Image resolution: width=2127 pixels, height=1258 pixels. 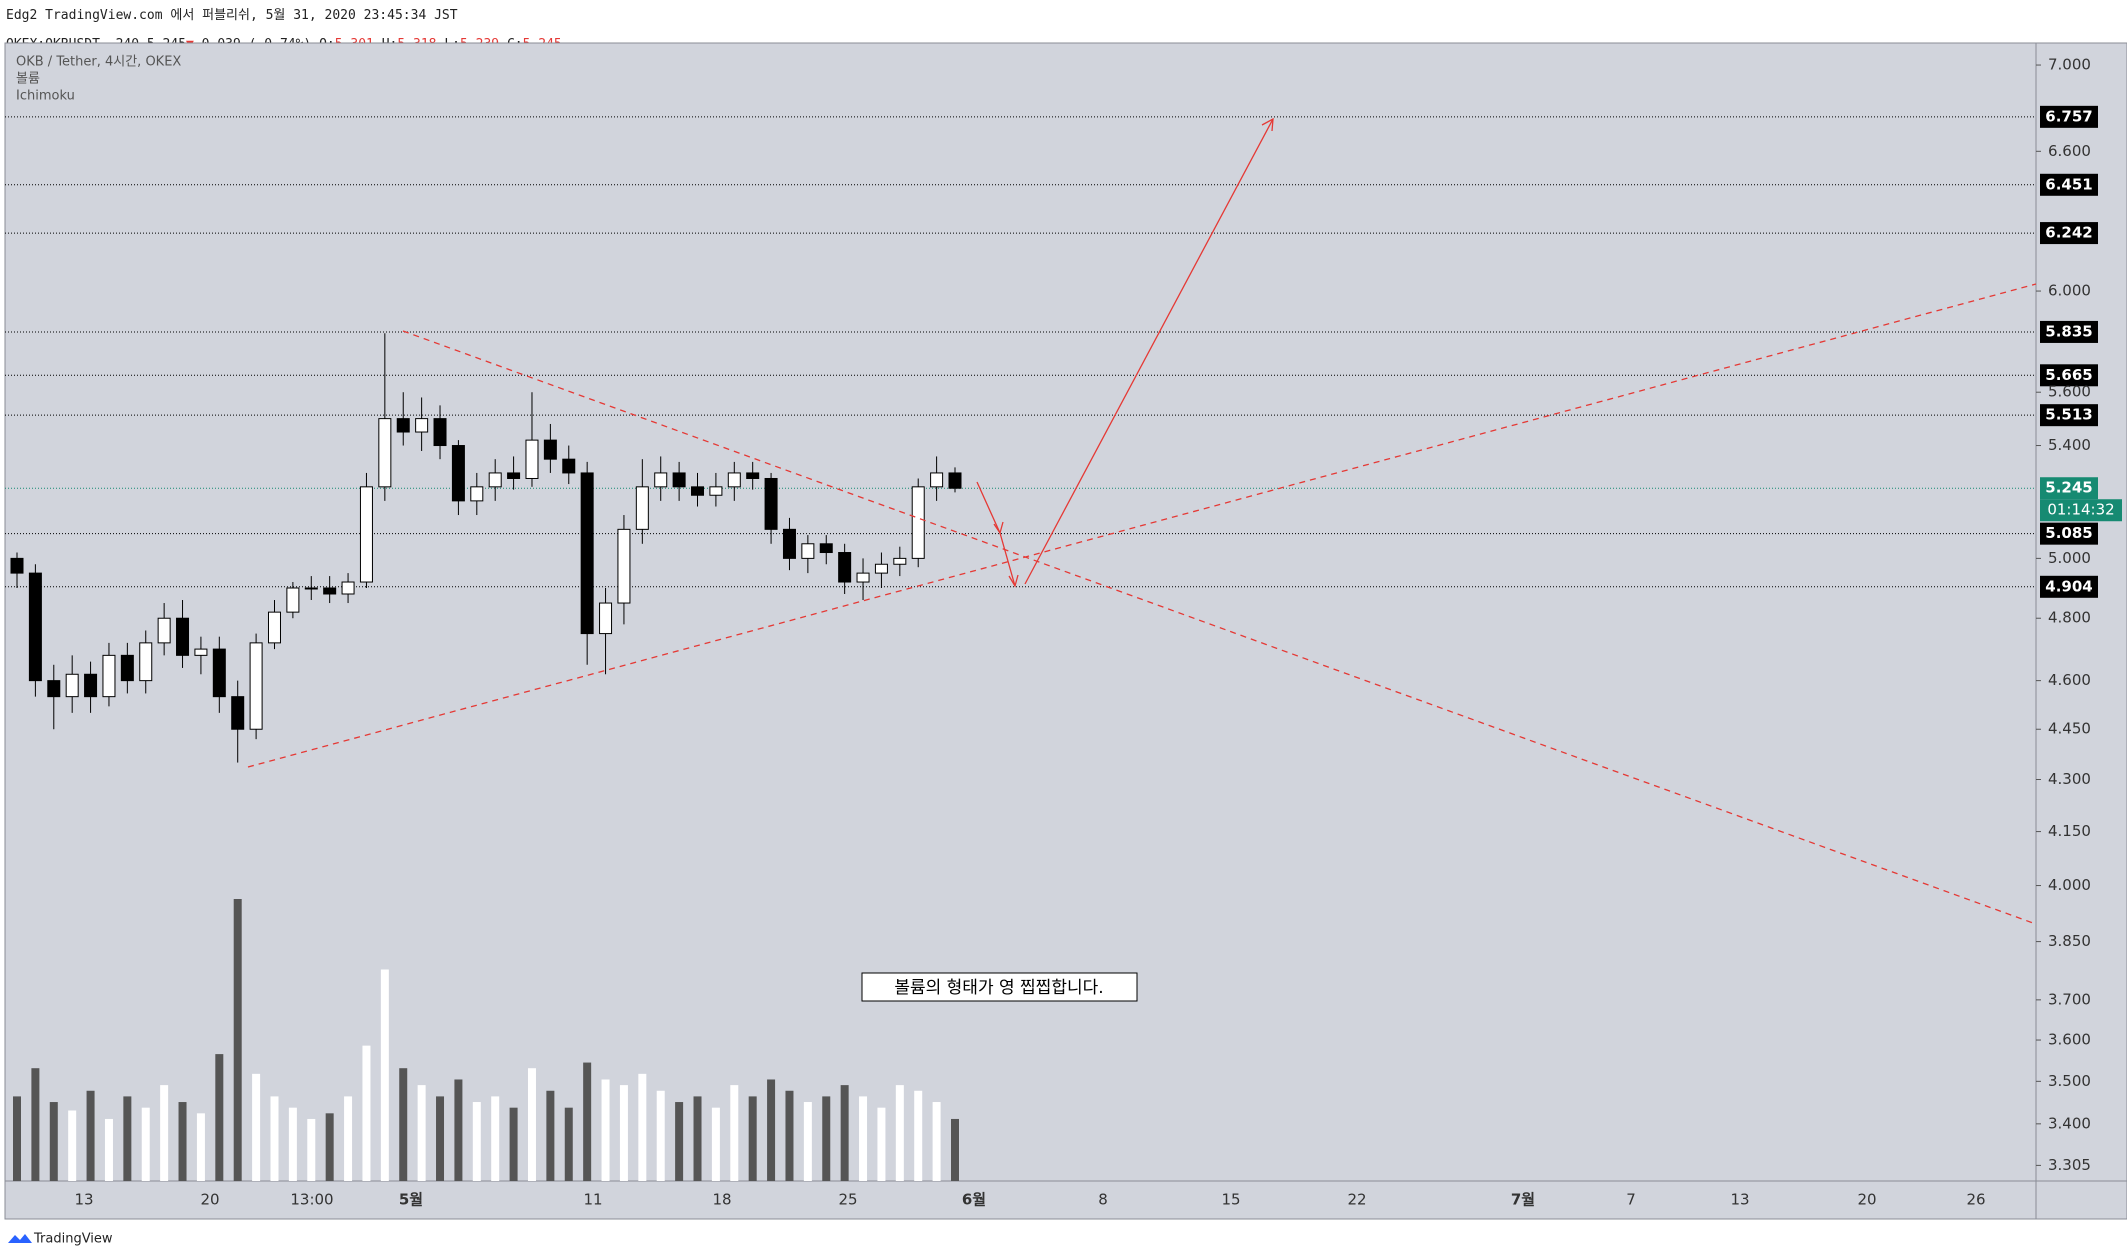 What do you see at coordinates (1523, 1200) in the screenshot?
I see `x-tick-label: 7월` at bounding box center [1523, 1200].